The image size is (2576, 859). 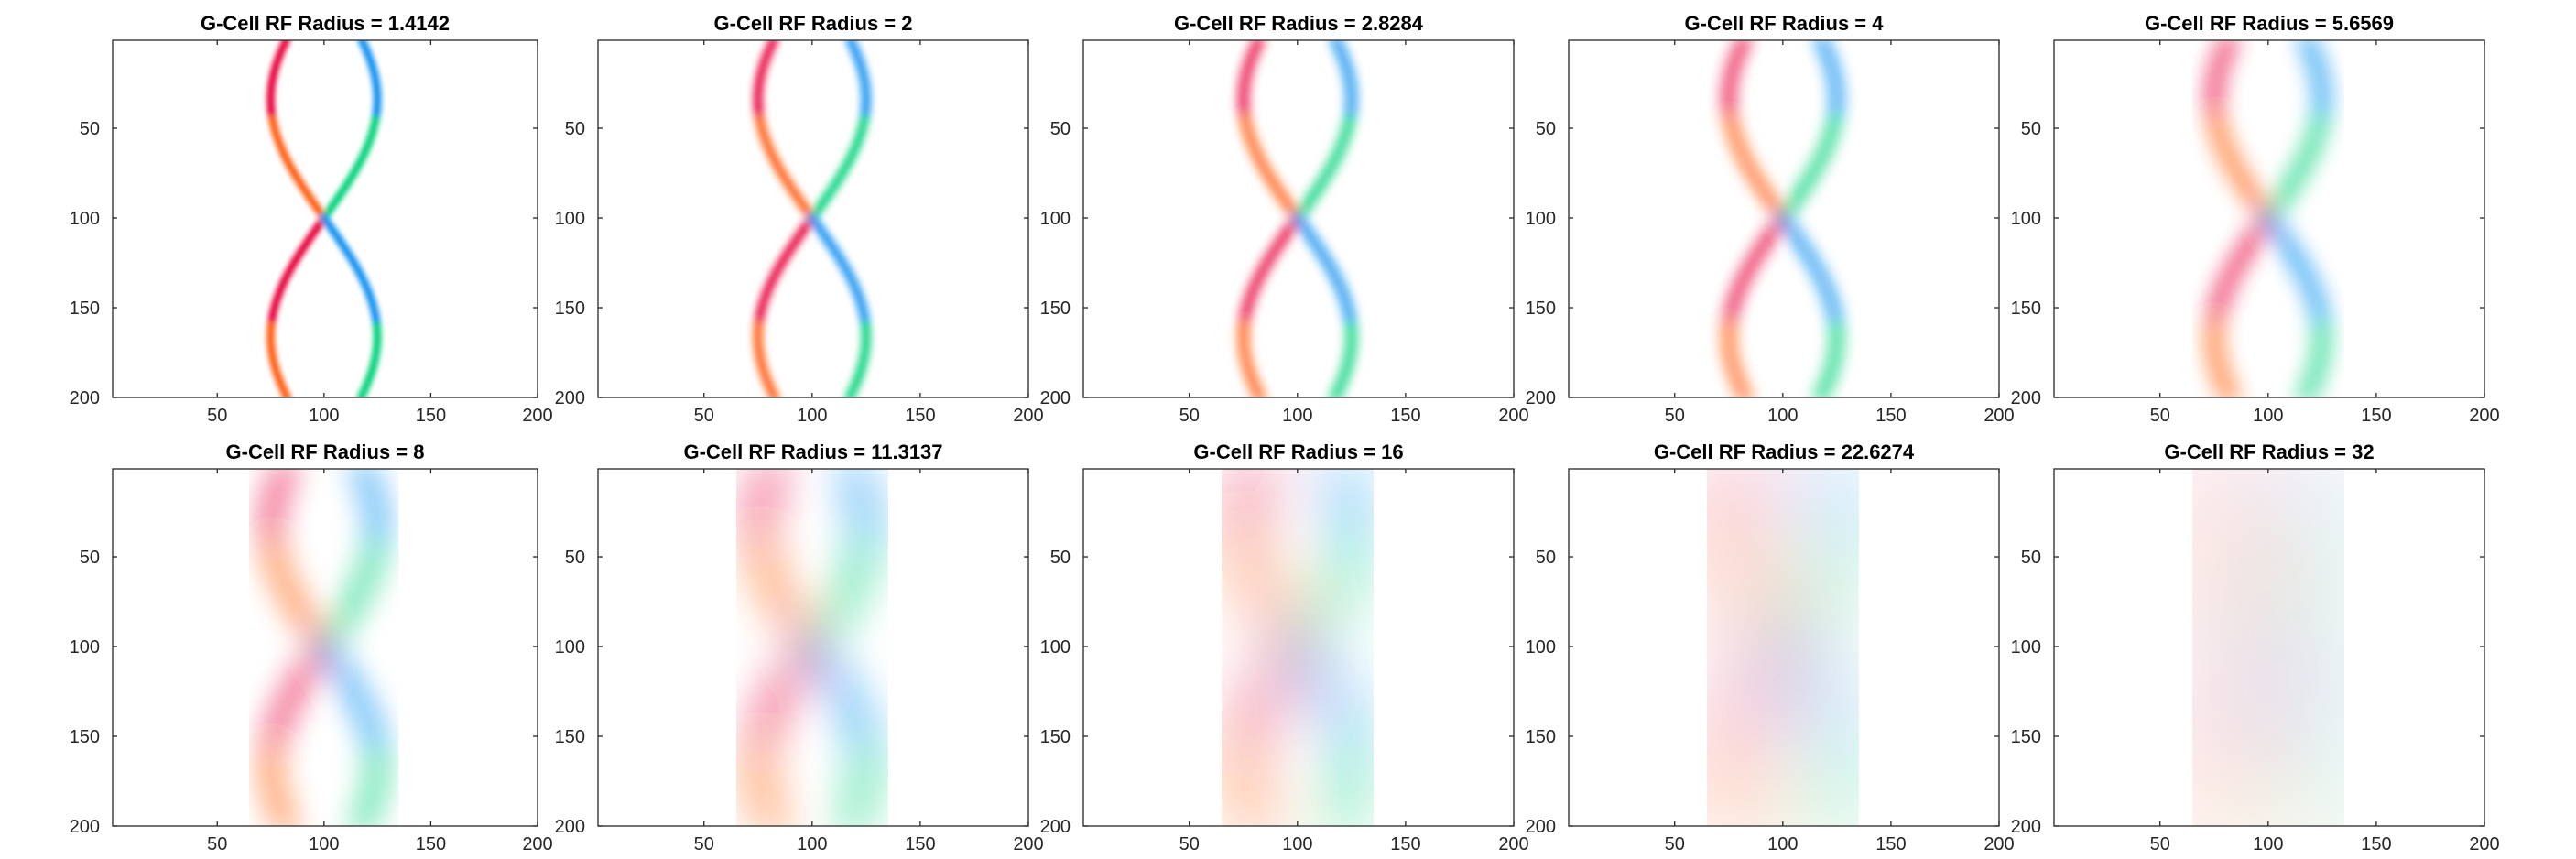 I want to click on subplot-title: G-Cell RF Radius = 4, so click(x=1785, y=23).